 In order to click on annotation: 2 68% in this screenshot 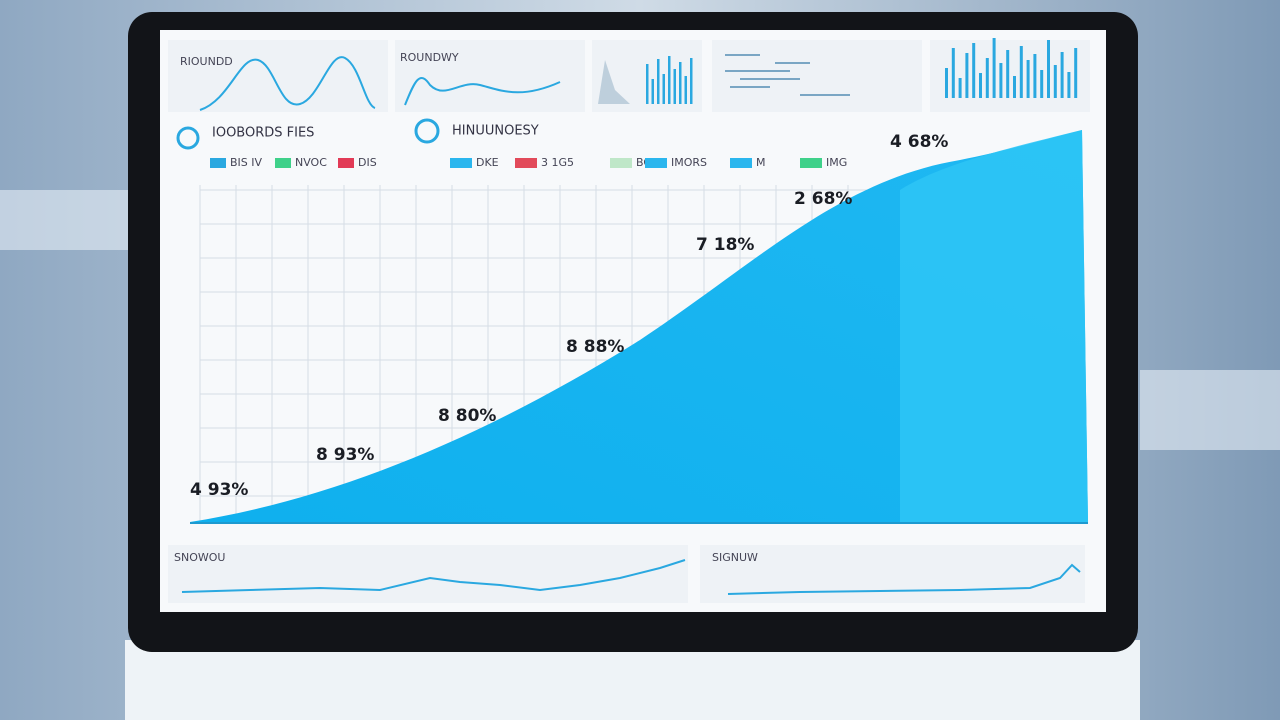, I will do `click(823, 199)`.